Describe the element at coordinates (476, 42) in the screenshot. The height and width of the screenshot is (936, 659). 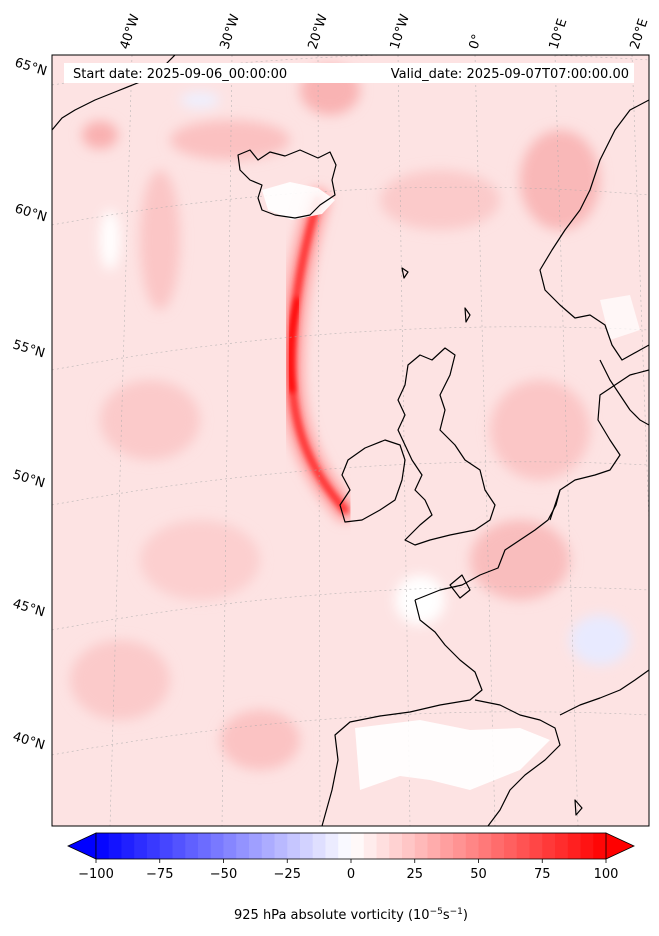
I see `lon-label-0: 0°` at that location.